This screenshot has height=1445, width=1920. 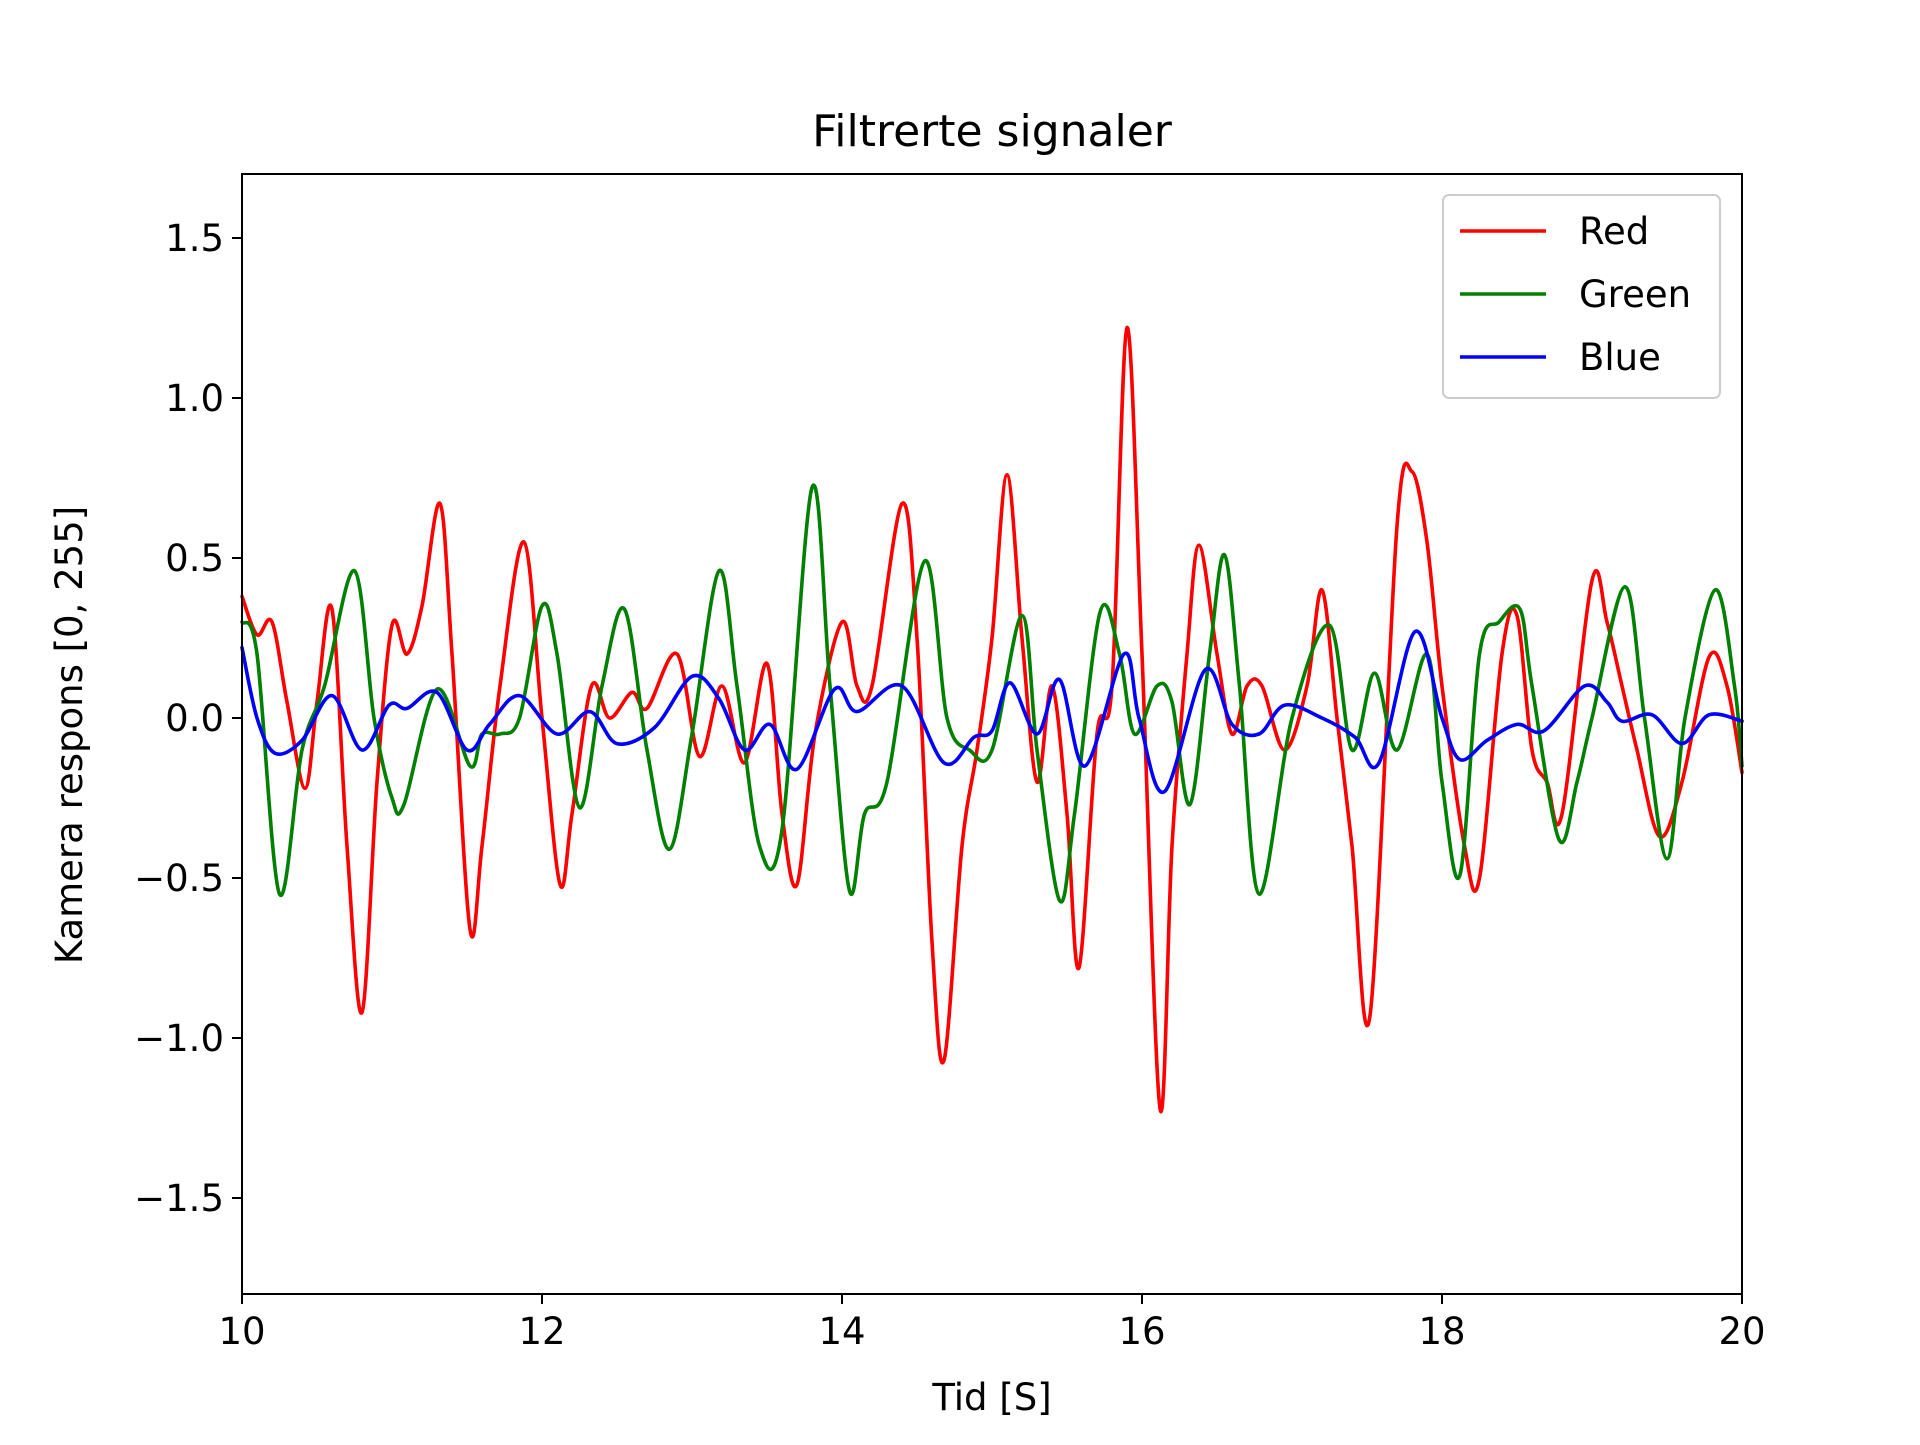 I want to click on x-tick-label: 16, so click(x=1141, y=1331).